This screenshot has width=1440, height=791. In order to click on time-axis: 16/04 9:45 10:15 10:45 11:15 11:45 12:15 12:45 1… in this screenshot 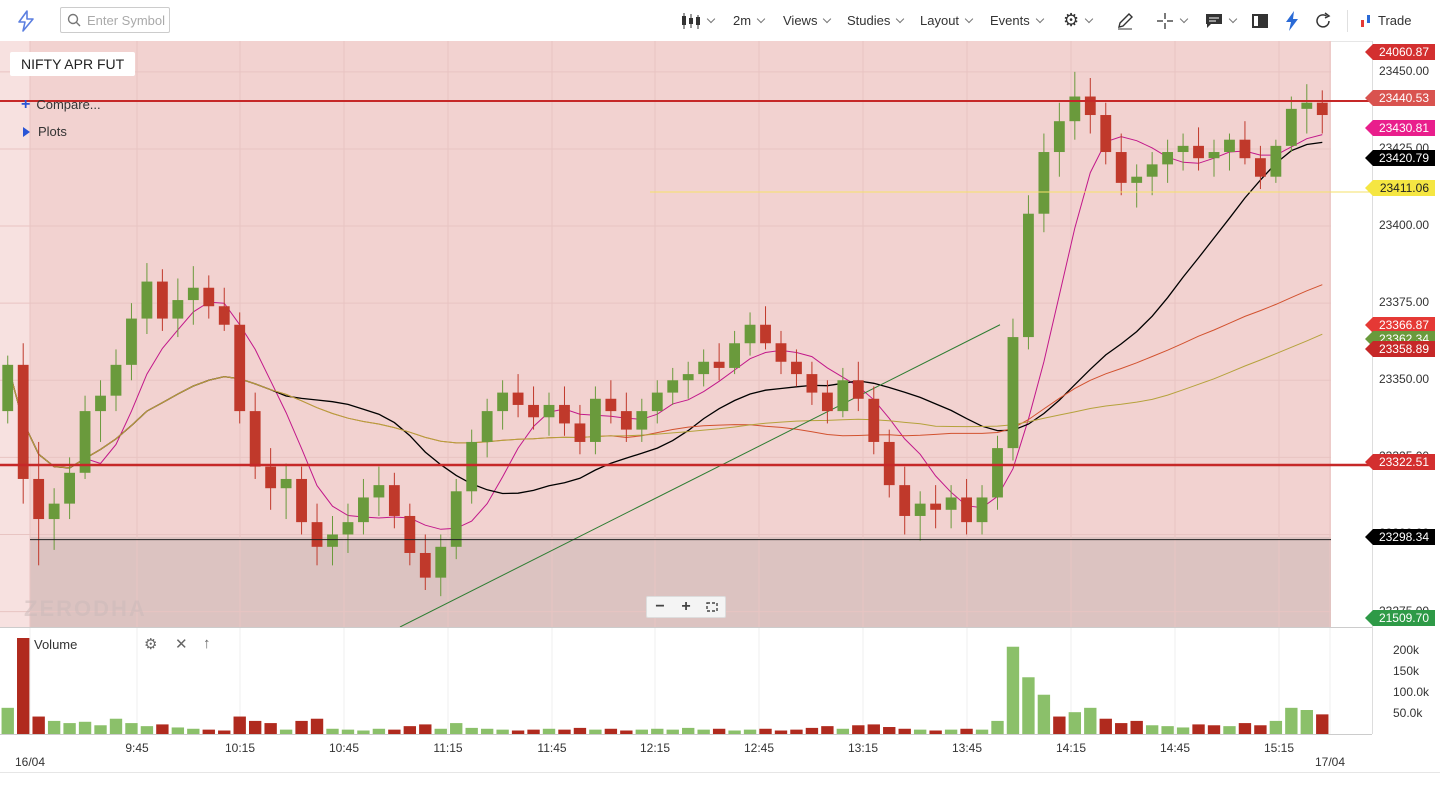, I will do `click(686, 753)`.